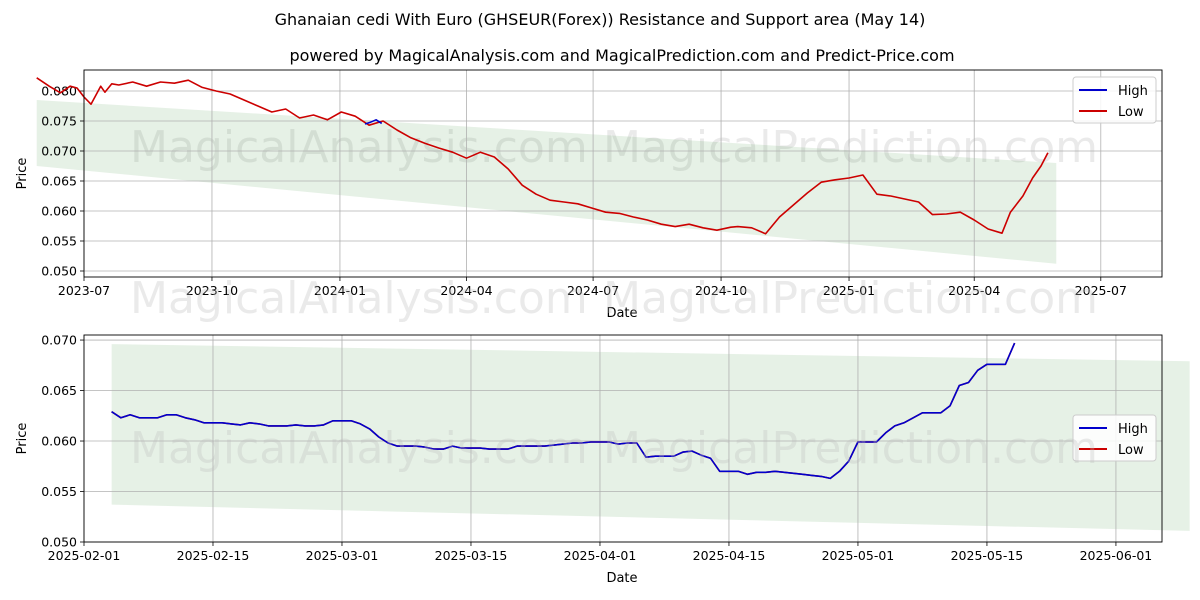 The image size is (1200, 600). Describe the element at coordinates (213, 555) in the screenshot. I see `x-tick-label: 2025-02-15` at that location.